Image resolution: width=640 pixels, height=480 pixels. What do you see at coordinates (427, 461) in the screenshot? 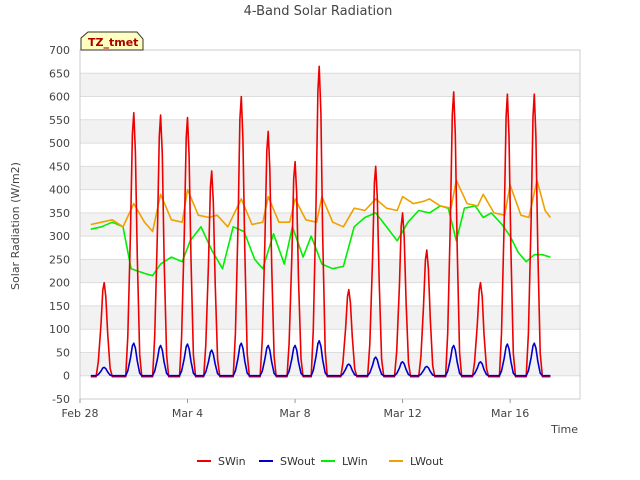
I see `legend-label-lwout: LWout` at bounding box center [427, 461].